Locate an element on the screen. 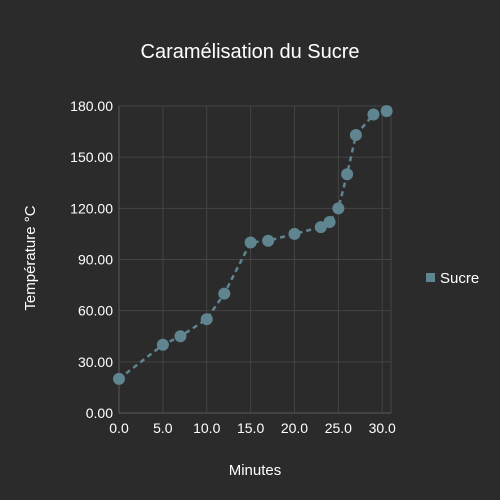  y-tick-label: 30.00 is located at coordinates (95, 362).